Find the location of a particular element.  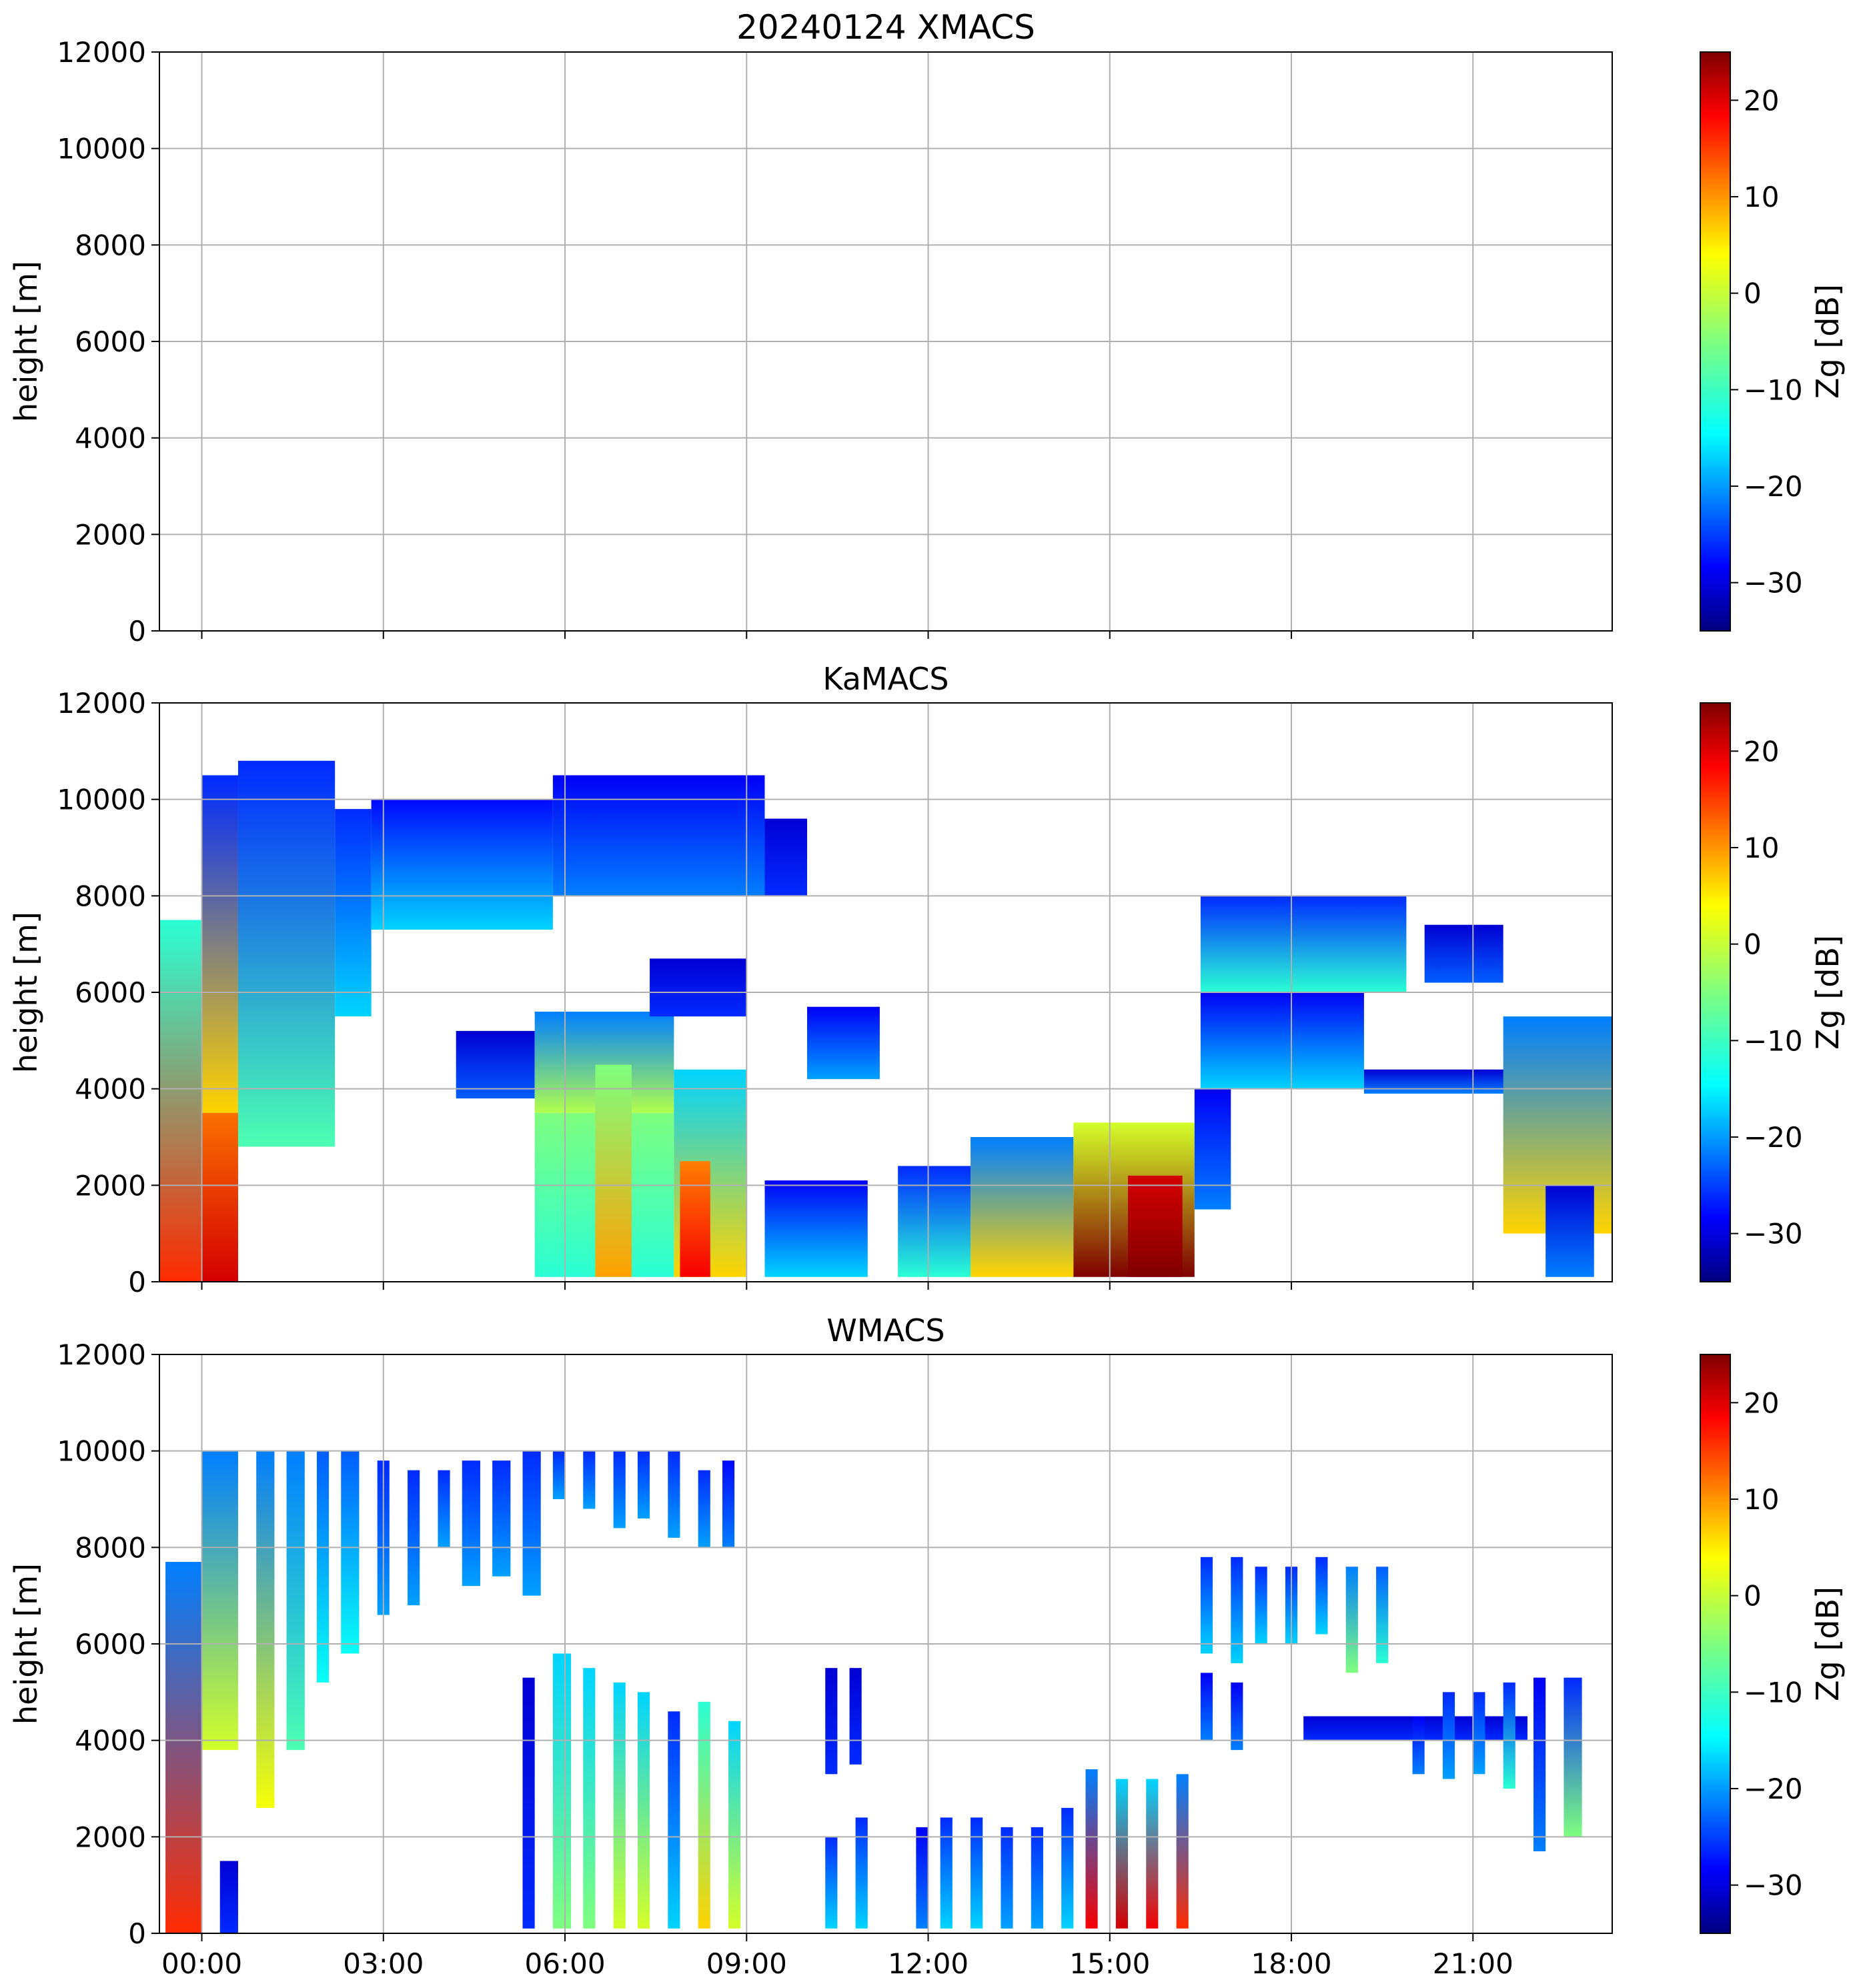

x-tick-label: 15:00 is located at coordinates (1109, 1963).